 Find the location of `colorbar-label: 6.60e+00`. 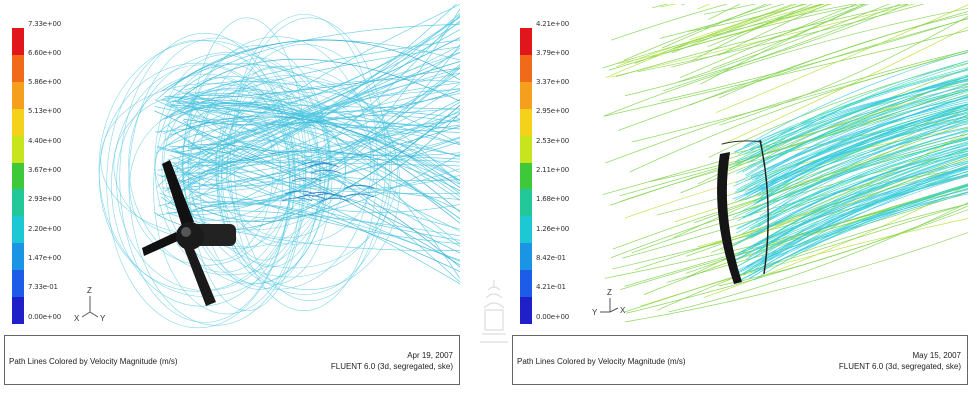

colorbar-label: 6.60e+00 is located at coordinates (45, 53).